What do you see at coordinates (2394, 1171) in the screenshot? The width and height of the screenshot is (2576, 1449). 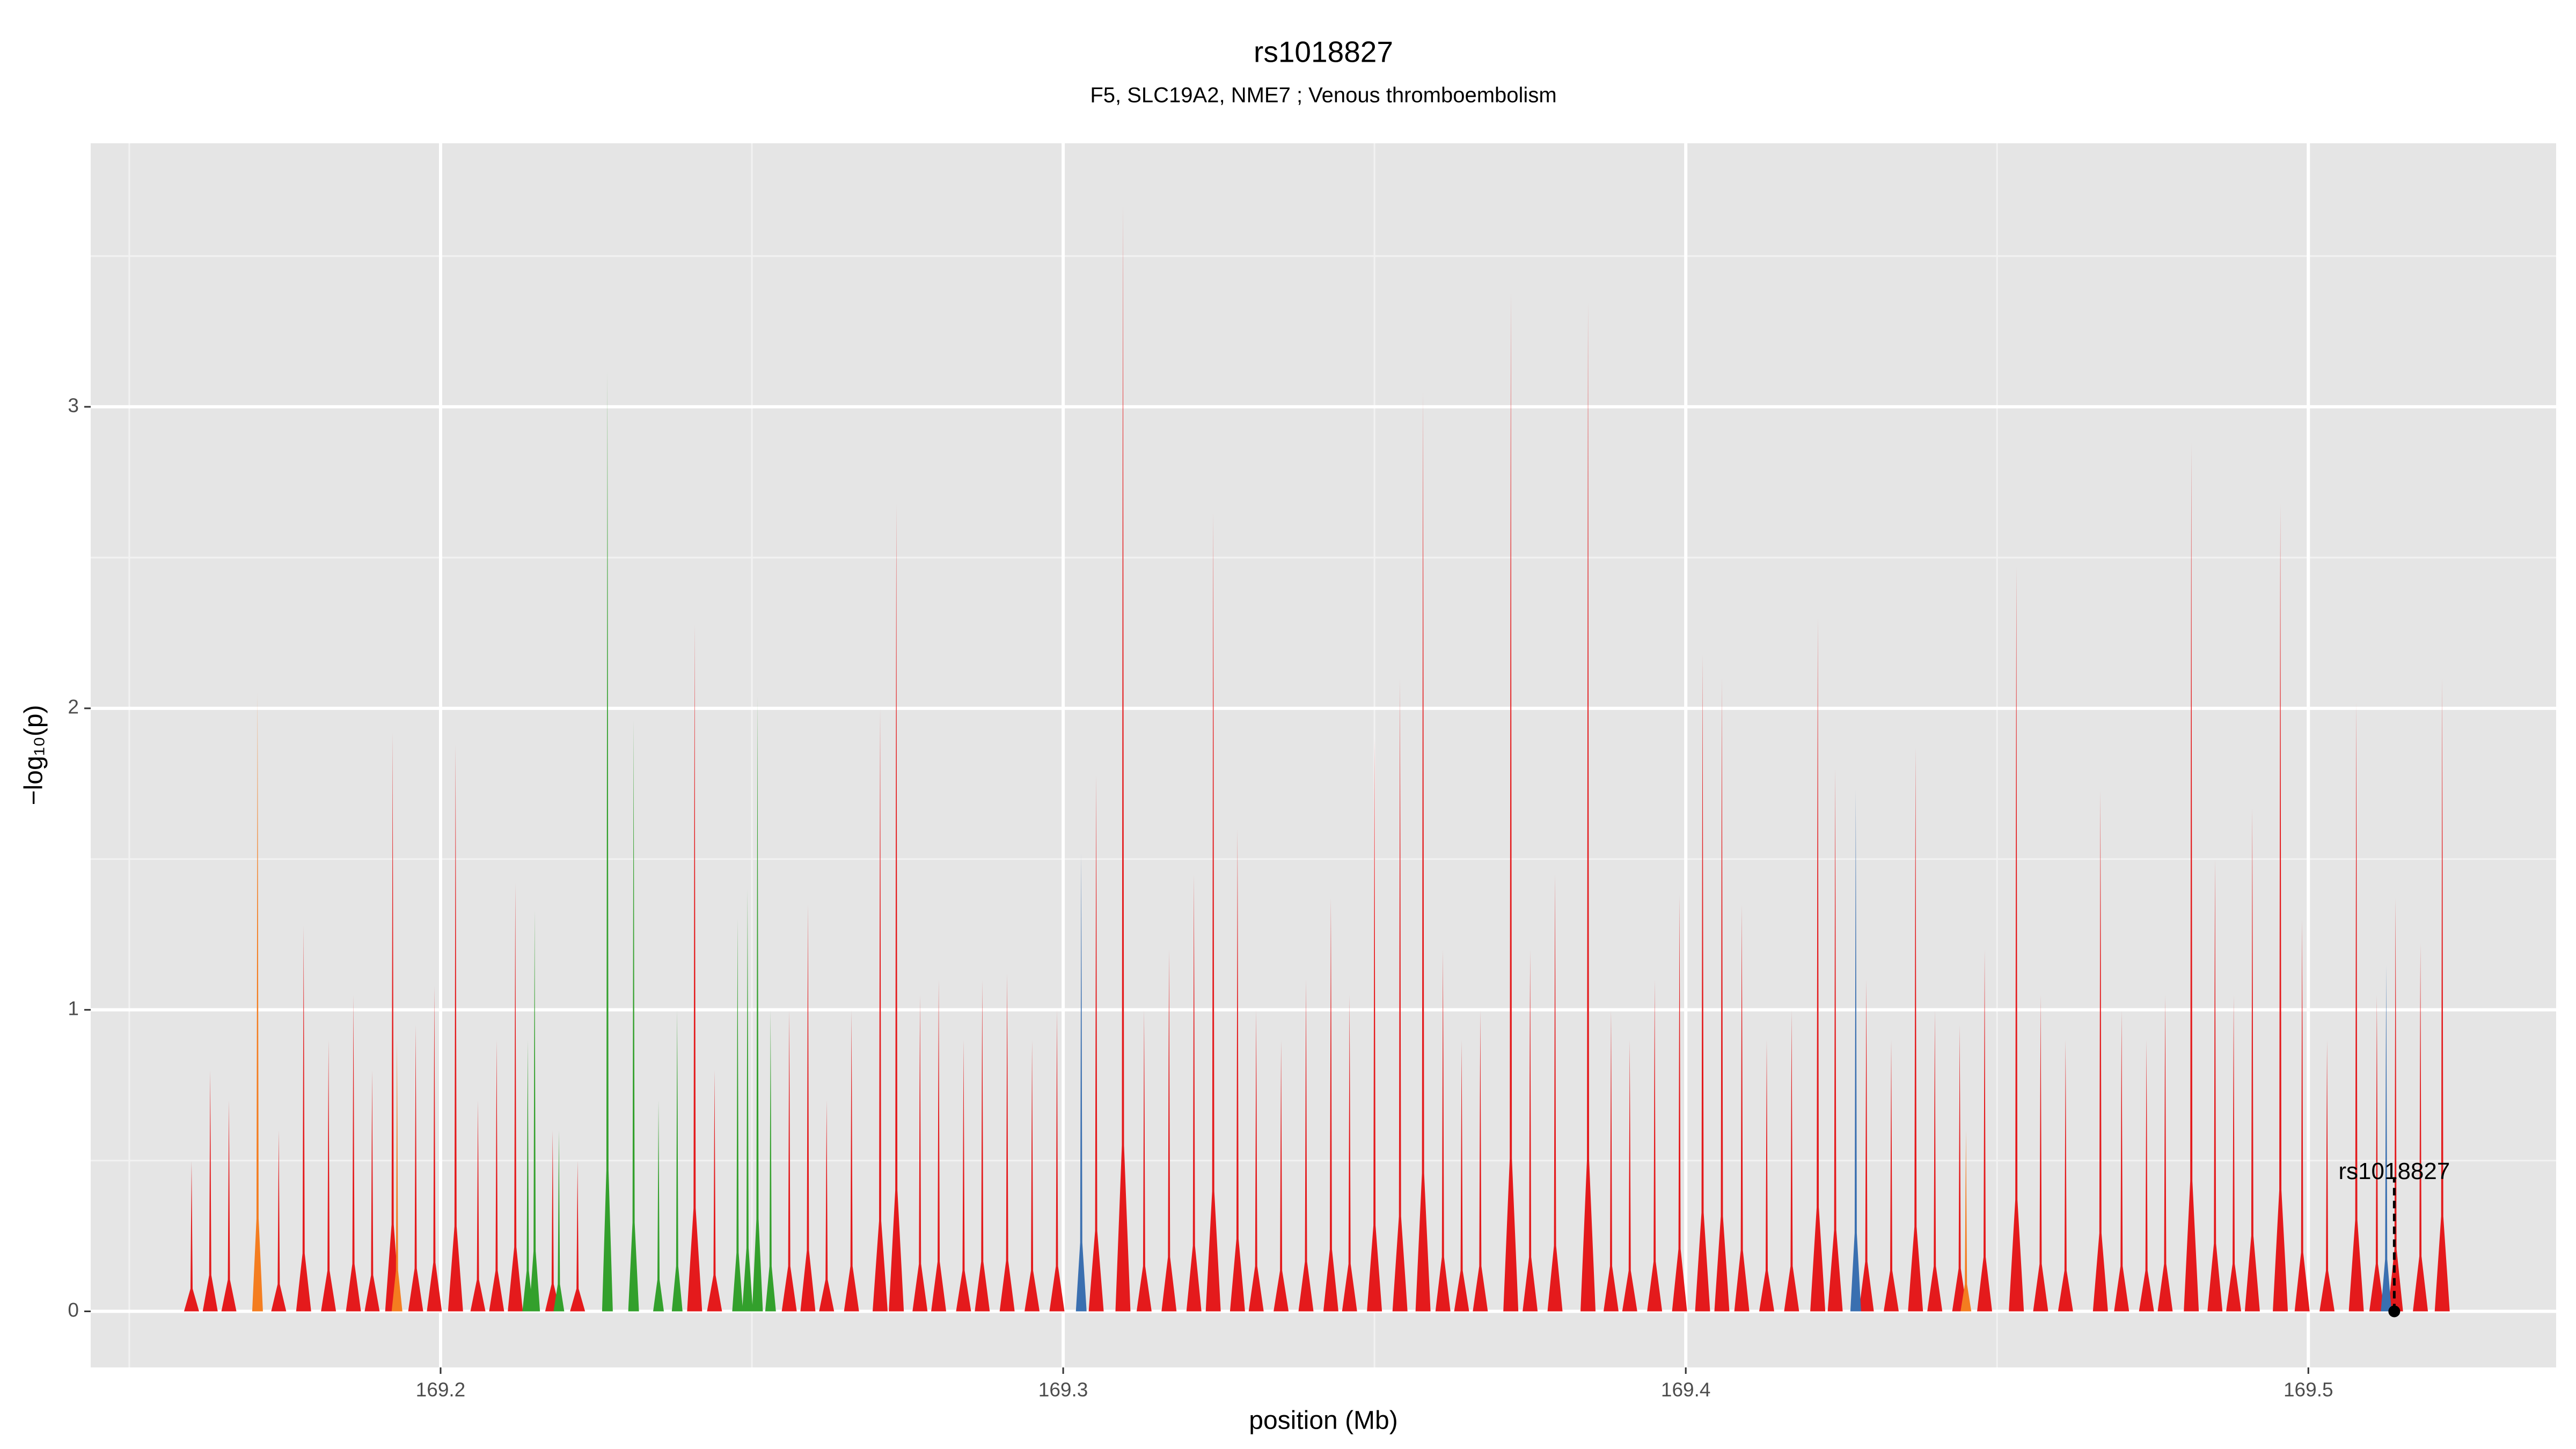 I see `annotation-label: rs1018827` at bounding box center [2394, 1171].